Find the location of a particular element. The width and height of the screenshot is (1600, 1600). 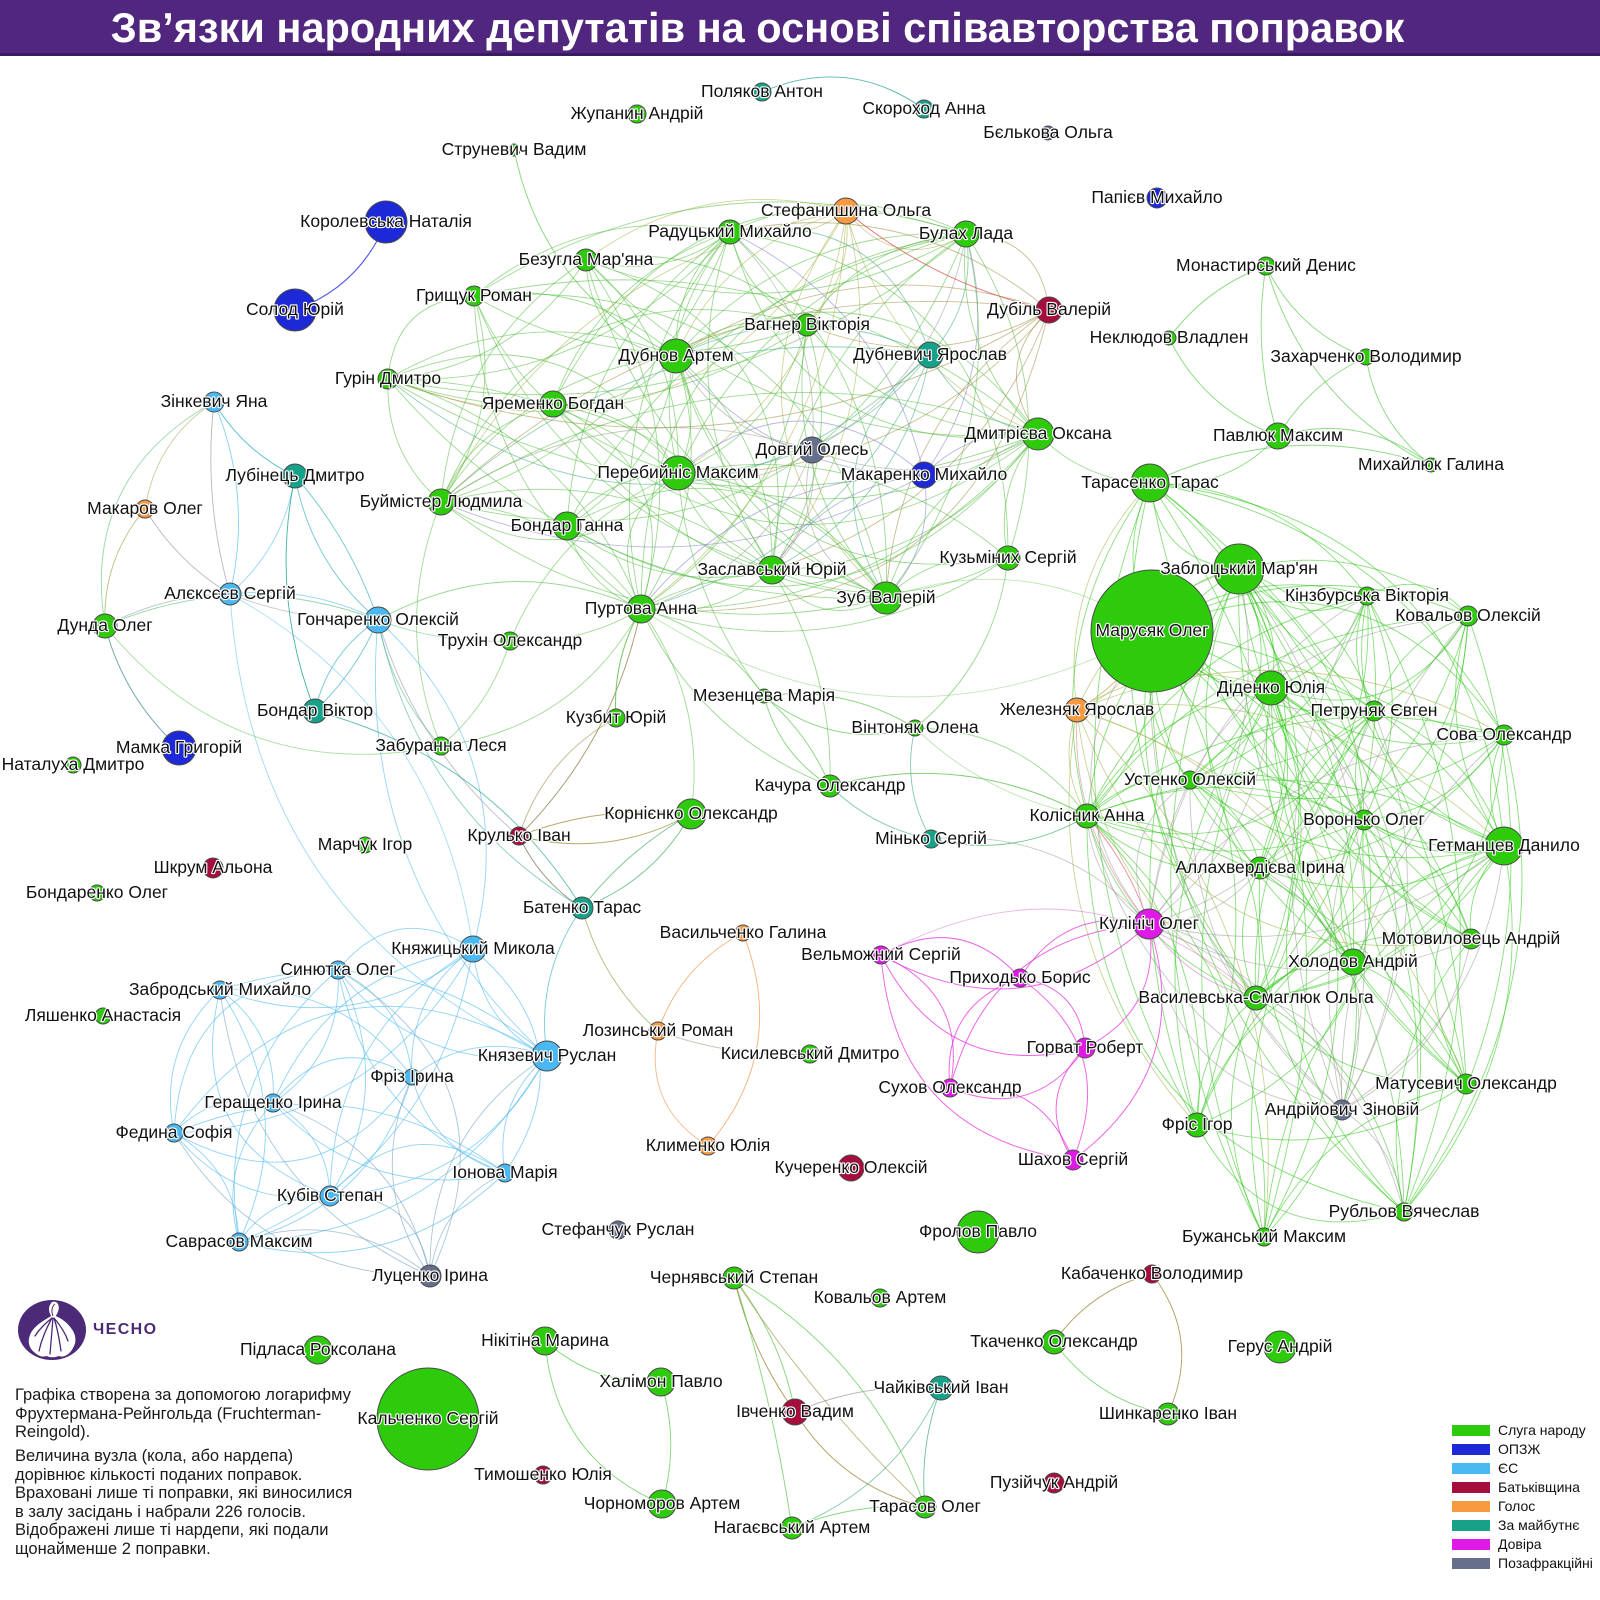

svg-text: Шкрум Альона is located at coordinates (213, 867).